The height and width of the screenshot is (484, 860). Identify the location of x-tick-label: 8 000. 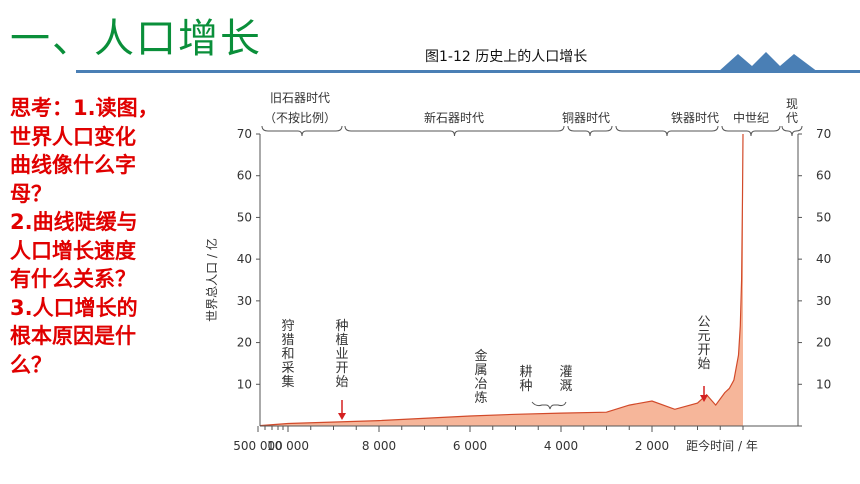
(379, 446).